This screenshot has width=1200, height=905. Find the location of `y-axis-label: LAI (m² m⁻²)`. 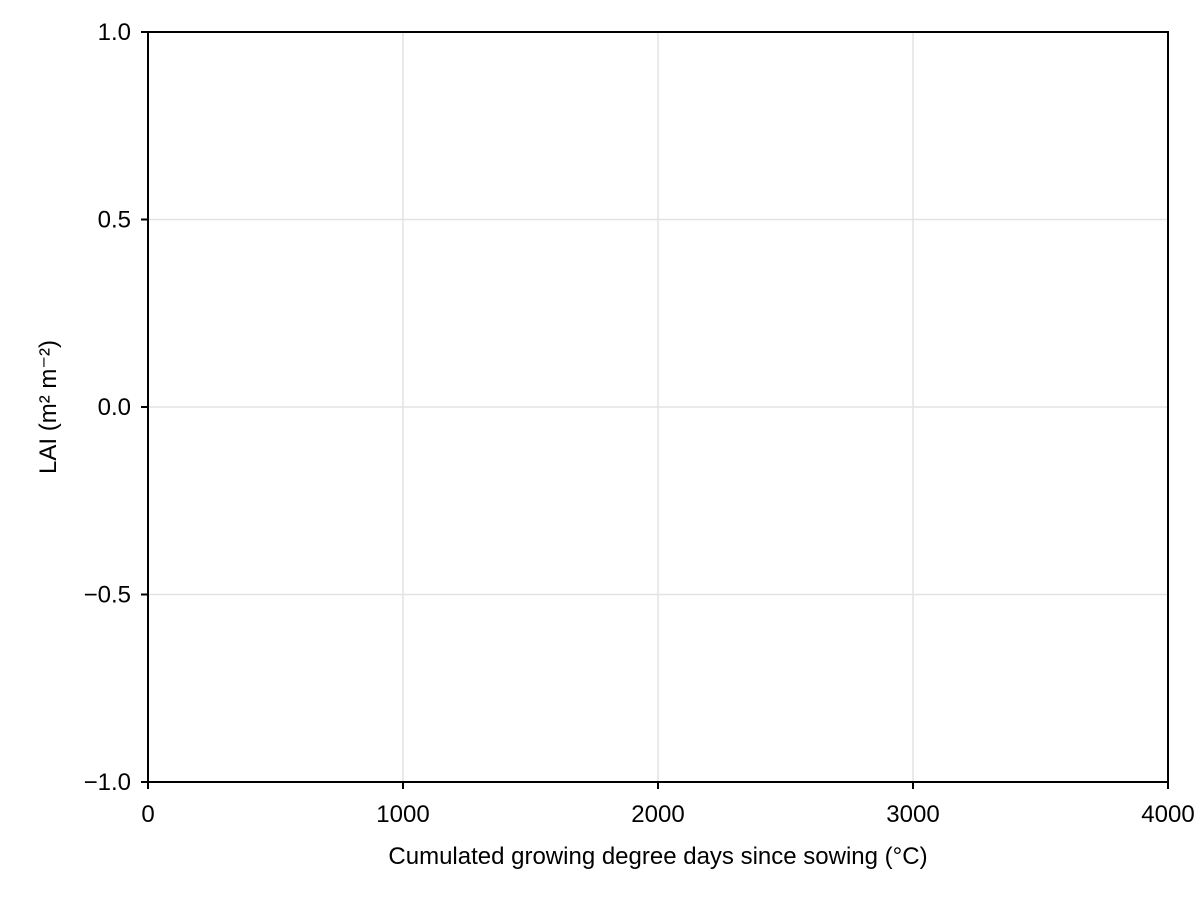

y-axis-label: LAI (m² m⁻²) is located at coordinates (48, 407).